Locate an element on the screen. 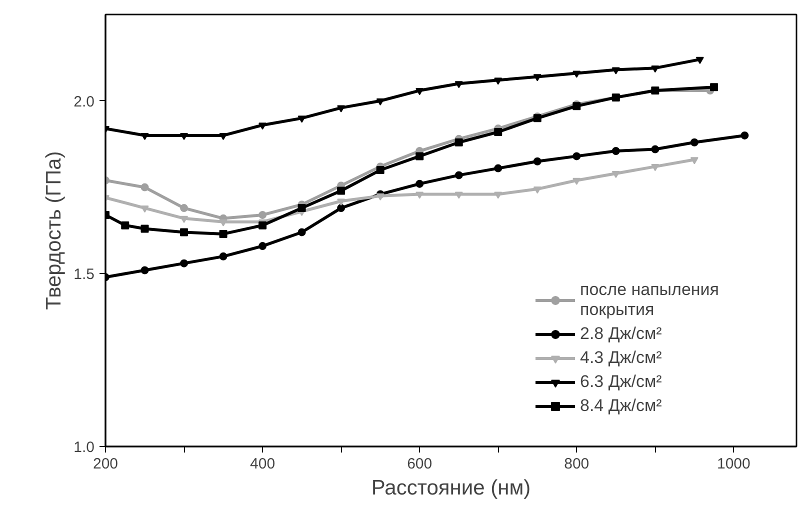  x-tick-label: 800 is located at coordinates (577, 464).